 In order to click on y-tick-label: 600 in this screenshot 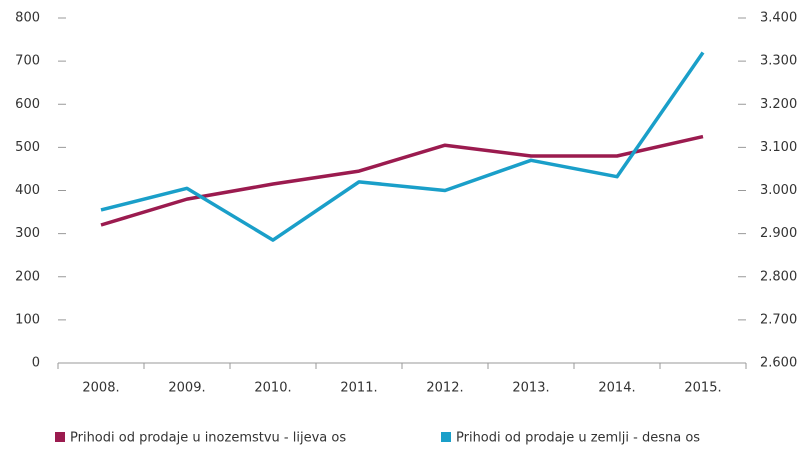, I will do `click(27, 104)`.